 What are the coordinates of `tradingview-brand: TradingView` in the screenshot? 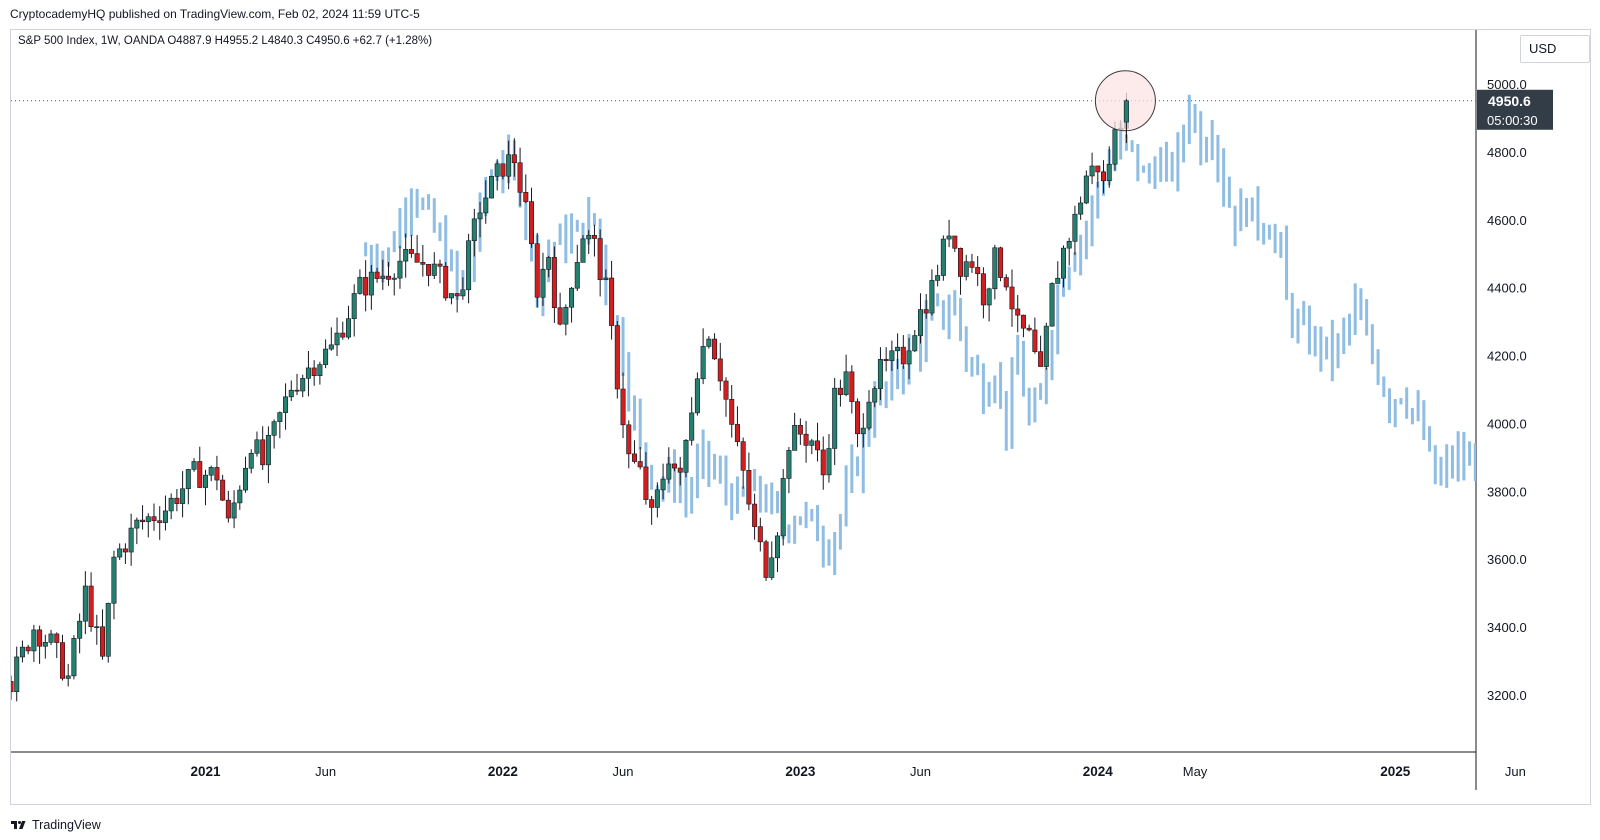 It's located at (55, 825).